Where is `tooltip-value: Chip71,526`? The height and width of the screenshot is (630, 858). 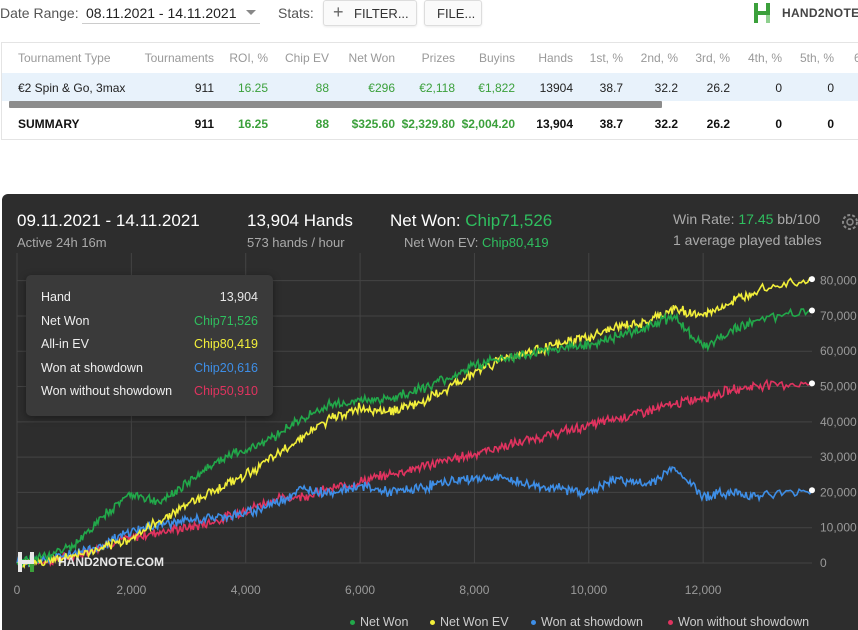
tooltip-value: Chip71,526 is located at coordinates (226, 320).